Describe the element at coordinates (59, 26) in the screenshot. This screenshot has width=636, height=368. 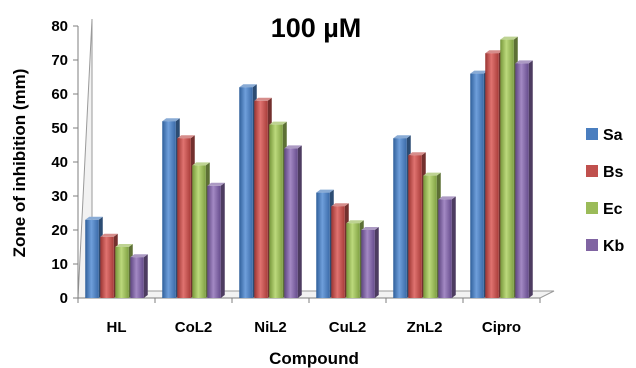
I see `y-tick-label: 80` at that location.